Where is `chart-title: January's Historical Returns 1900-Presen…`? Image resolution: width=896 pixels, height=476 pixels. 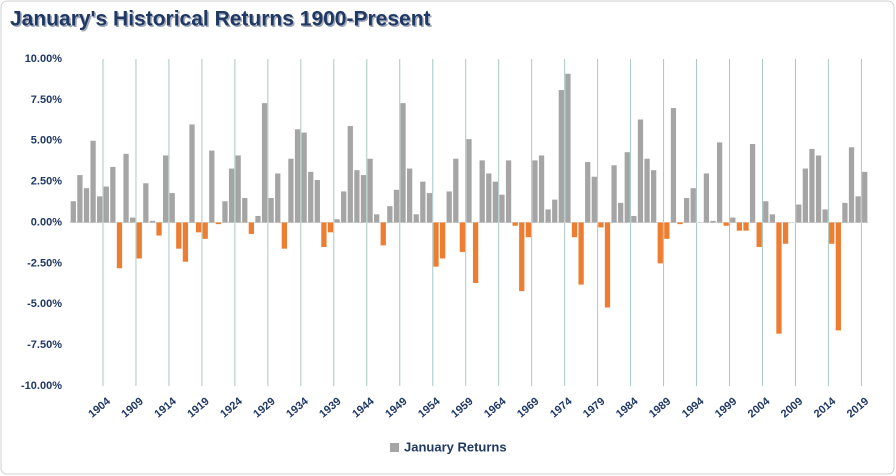
chart-title: January's Historical Returns 1900-Presen… is located at coordinates (220, 19).